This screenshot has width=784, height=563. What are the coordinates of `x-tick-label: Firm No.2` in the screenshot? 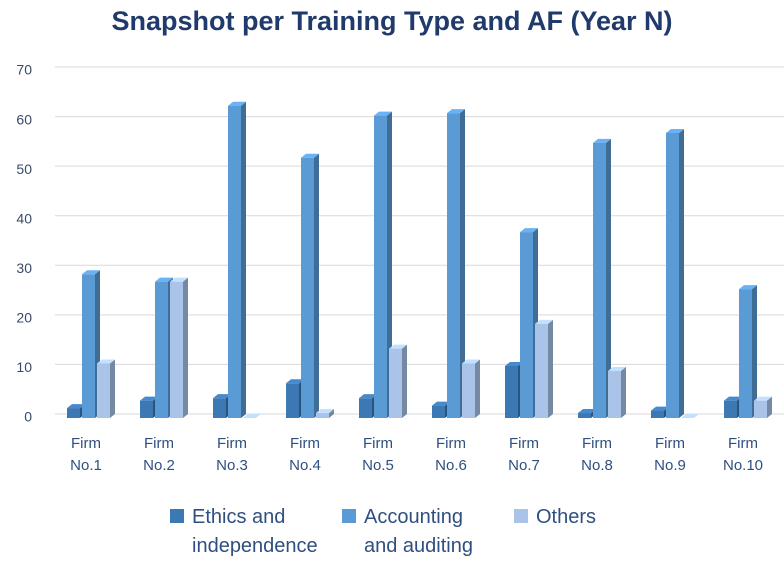 It's located at (159, 454).